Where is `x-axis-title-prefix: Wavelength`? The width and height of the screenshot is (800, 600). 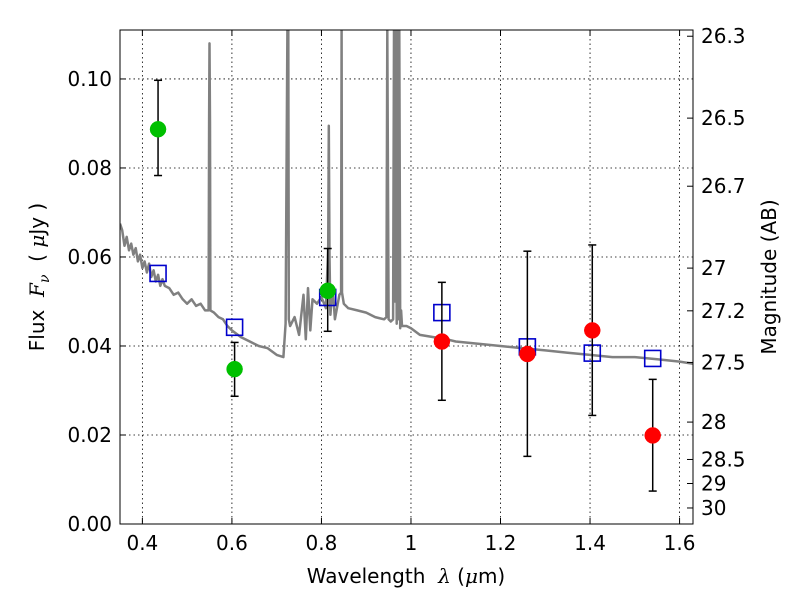
x-axis-title-prefix: Wavelength is located at coordinates (372, 576).